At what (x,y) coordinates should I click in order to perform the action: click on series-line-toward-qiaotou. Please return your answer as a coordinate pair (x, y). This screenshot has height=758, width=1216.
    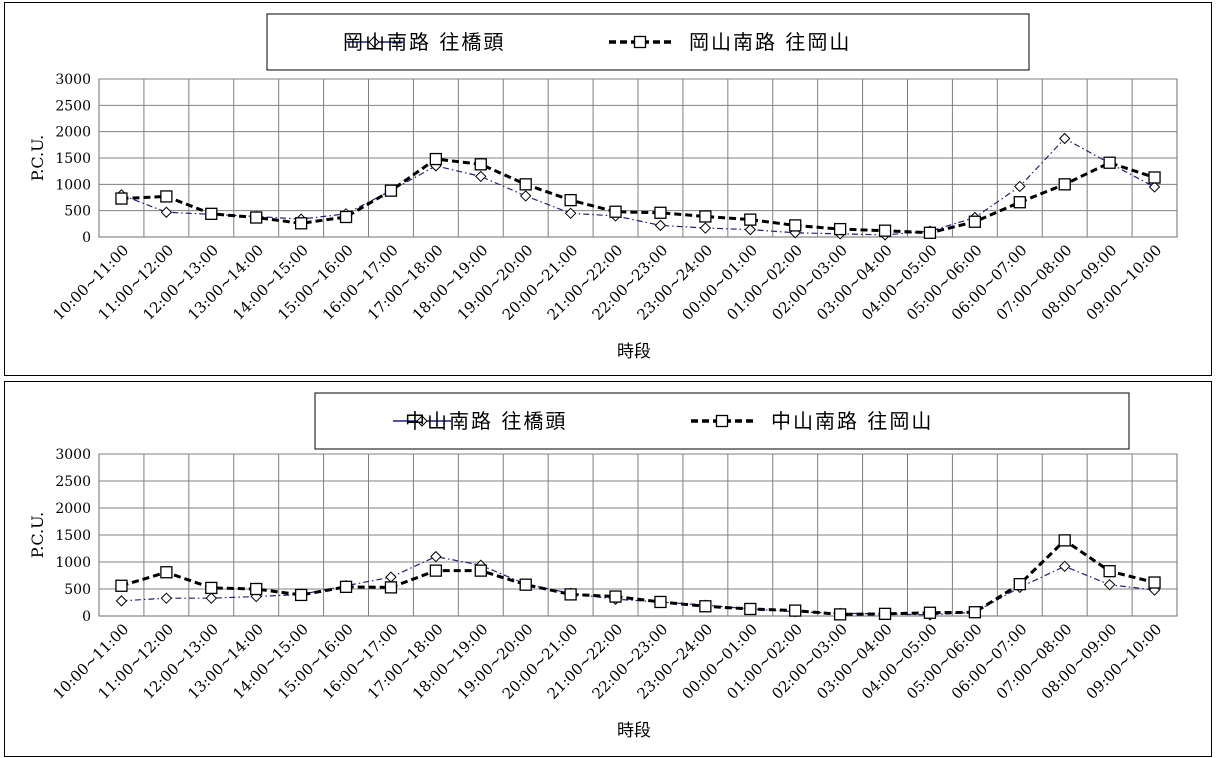
    Looking at the image, I should click on (638, 186).